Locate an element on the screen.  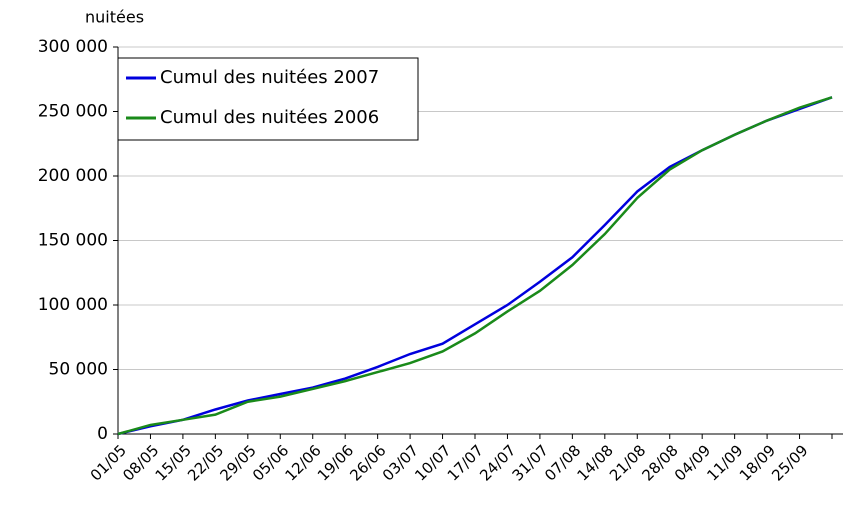
x-tick-label: 17/07 is located at coordinates (465, 462).